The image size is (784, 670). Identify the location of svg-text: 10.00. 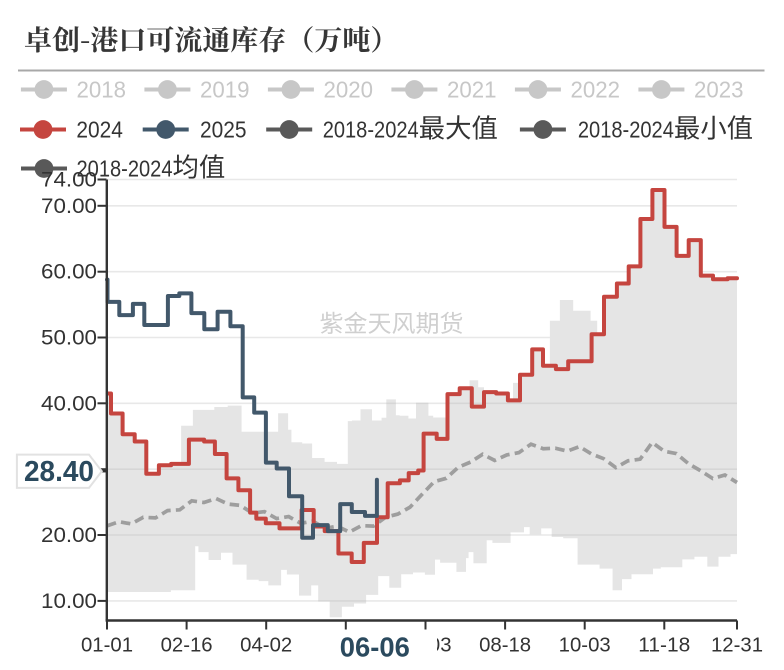
(69, 601).